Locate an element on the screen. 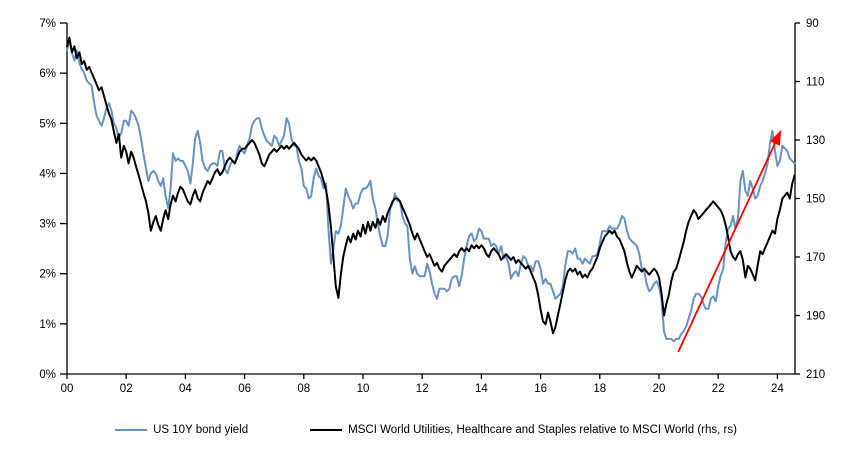 The width and height of the screenshot is (852, 455). x-axis-tick-label: 14 is located at coordinates (481, 389).